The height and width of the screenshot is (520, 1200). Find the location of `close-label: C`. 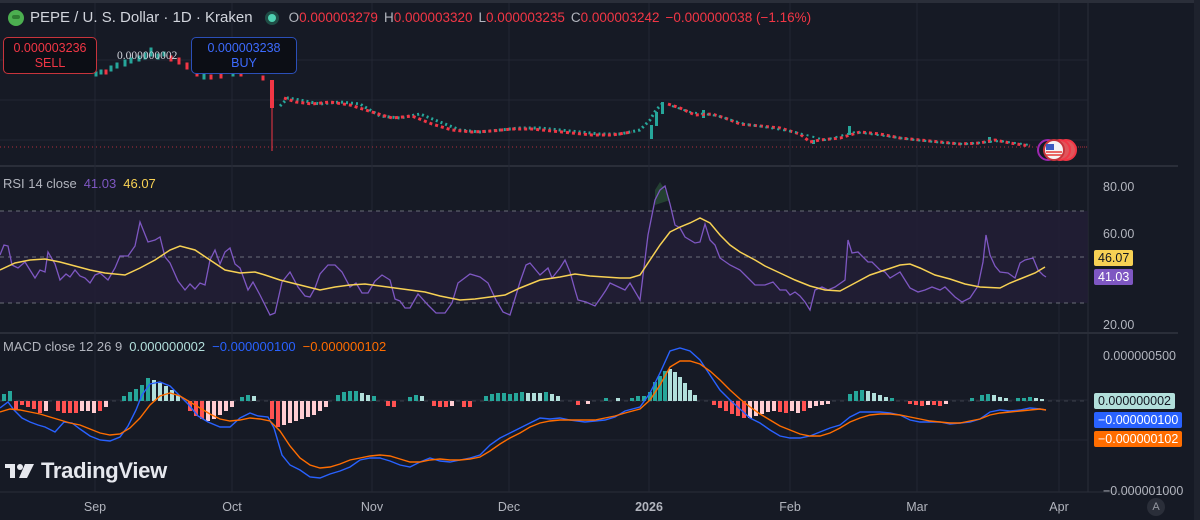

close-label: C is located at coordinates (575, 17).